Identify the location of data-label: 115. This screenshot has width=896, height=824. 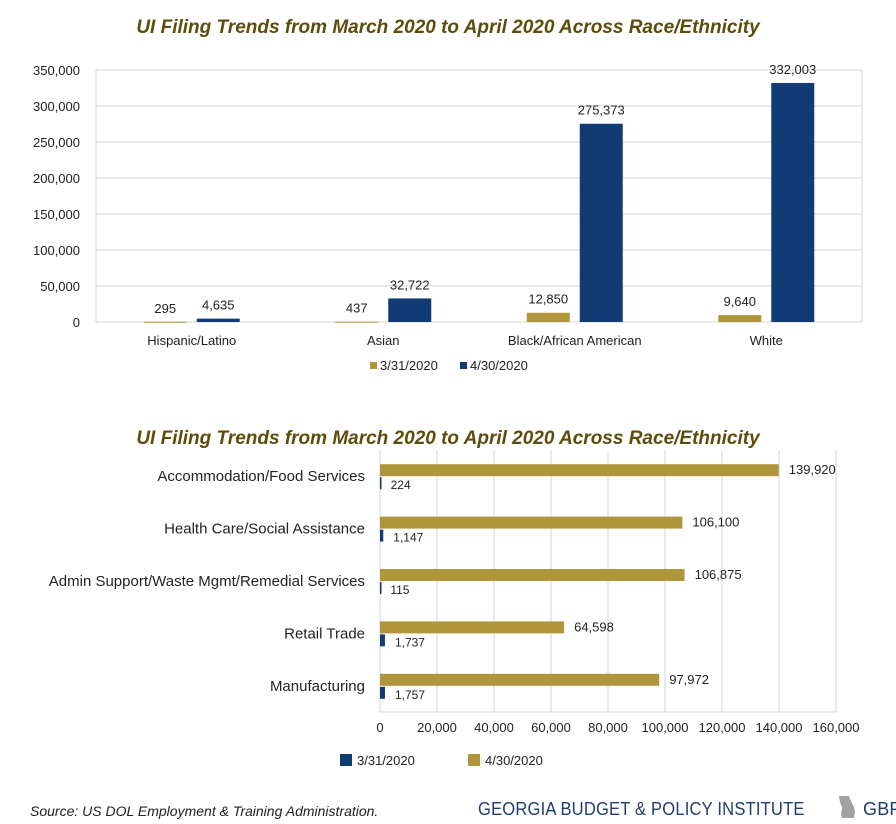
(399, 590).